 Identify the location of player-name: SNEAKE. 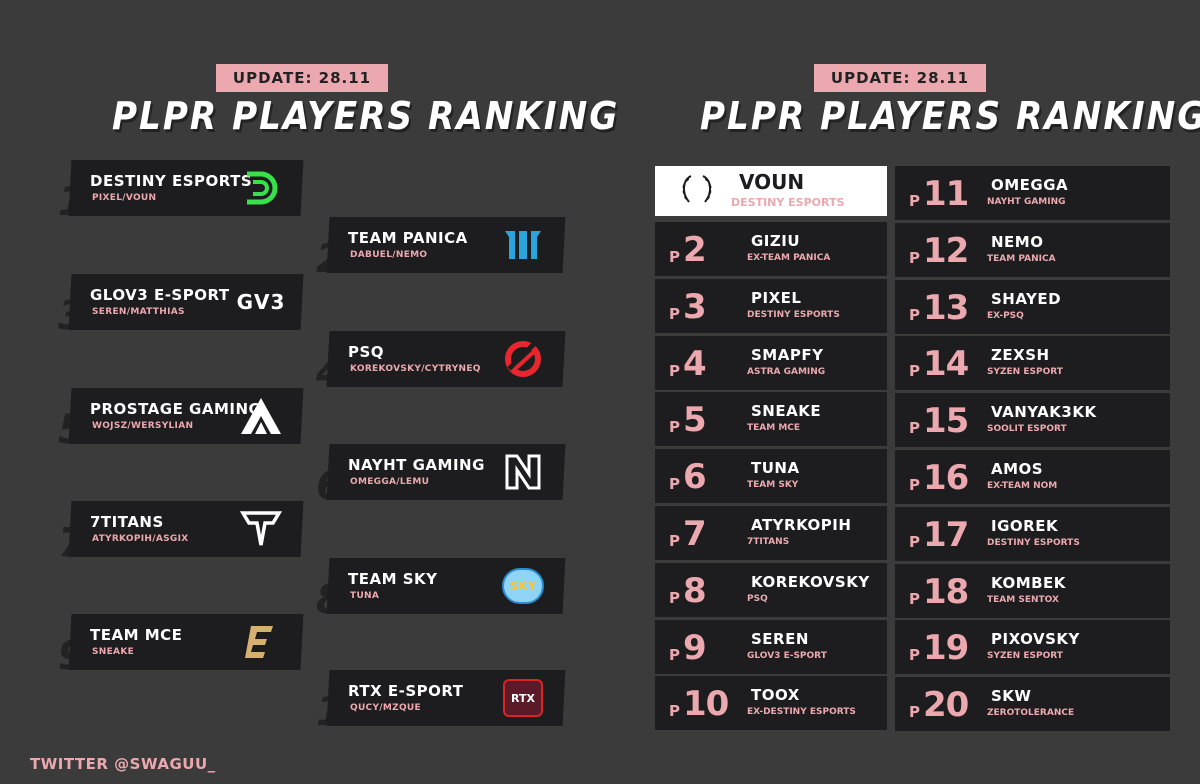
(786, 411).